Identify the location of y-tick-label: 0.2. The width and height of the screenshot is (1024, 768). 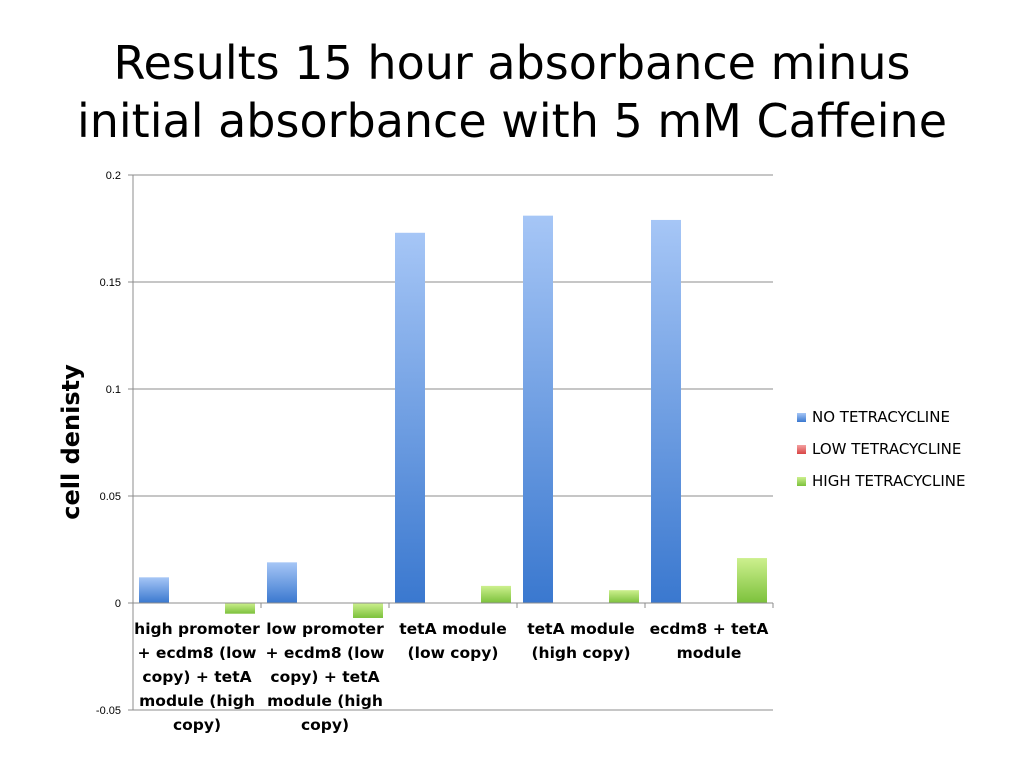
(113, 176).